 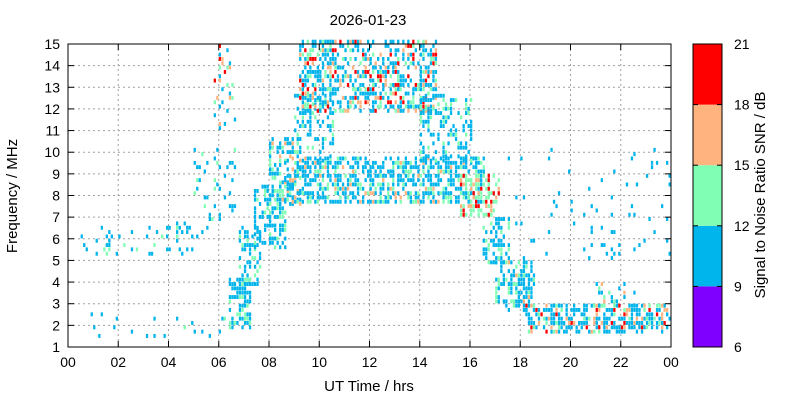 I want to click on y-tick-label: 6, so click(x=56, y=239).